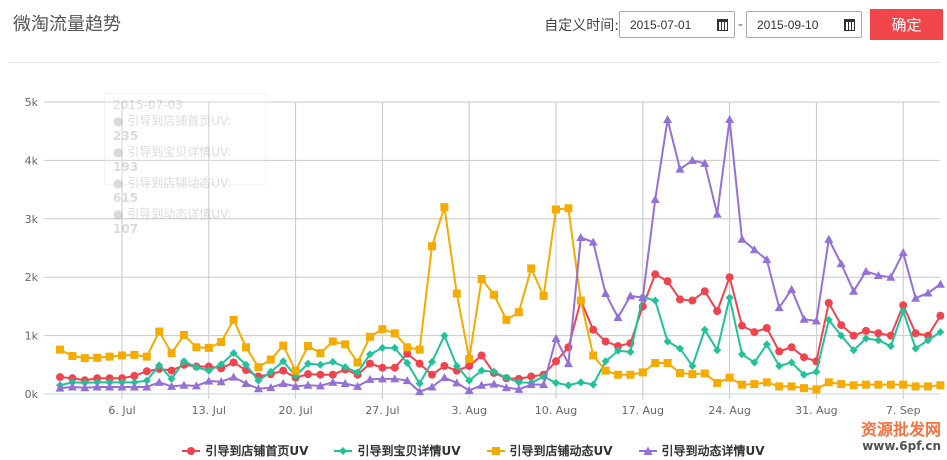 This screenshot has width=947, height=460. What do you see at coordinates (900, 437) in the screenshot?
I see `watermark: 资源批发网 www.6pf.cn` at bounding box center [900, 437].